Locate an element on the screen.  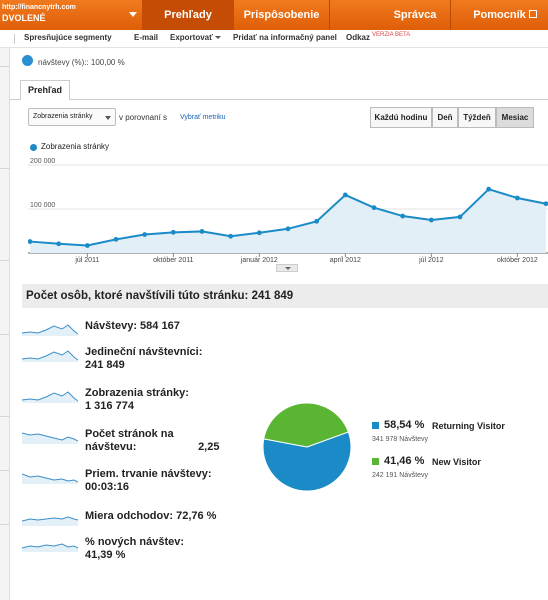
granularity-hourly-button: Každú hodinu is located at coordinates (401, 117).